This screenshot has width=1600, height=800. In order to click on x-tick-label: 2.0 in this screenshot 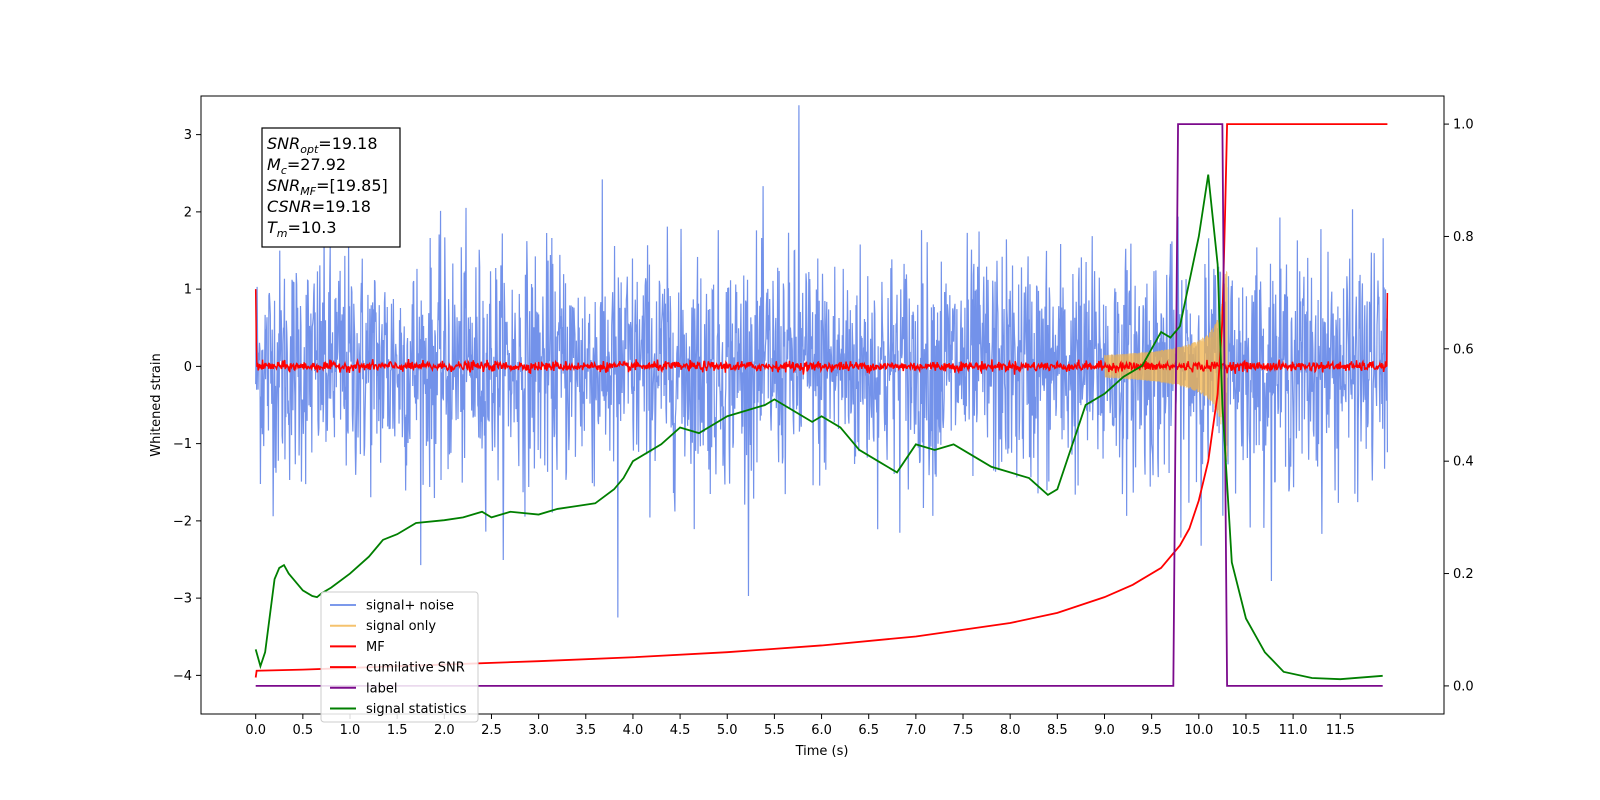, I will do `click(444, 730)`.